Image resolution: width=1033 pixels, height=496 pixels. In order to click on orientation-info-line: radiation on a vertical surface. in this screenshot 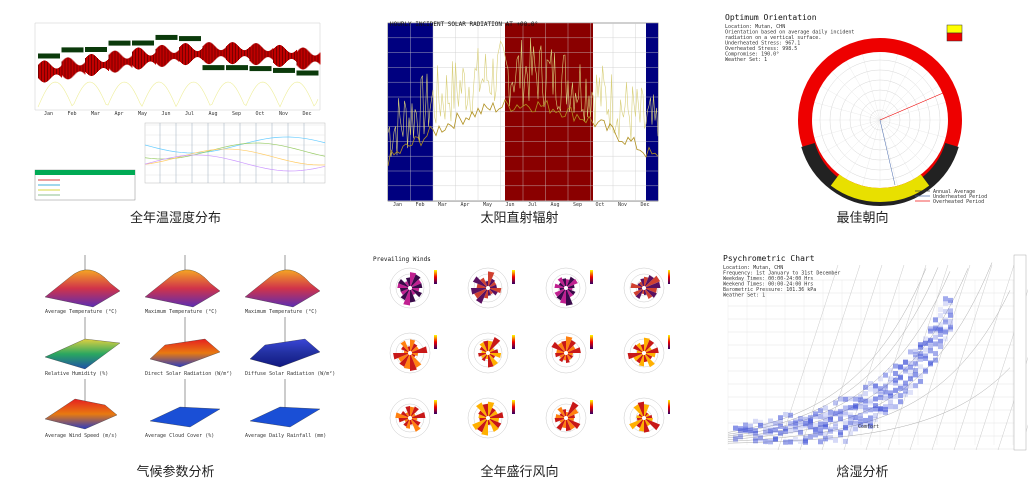, I will do `click(773, 38)`.